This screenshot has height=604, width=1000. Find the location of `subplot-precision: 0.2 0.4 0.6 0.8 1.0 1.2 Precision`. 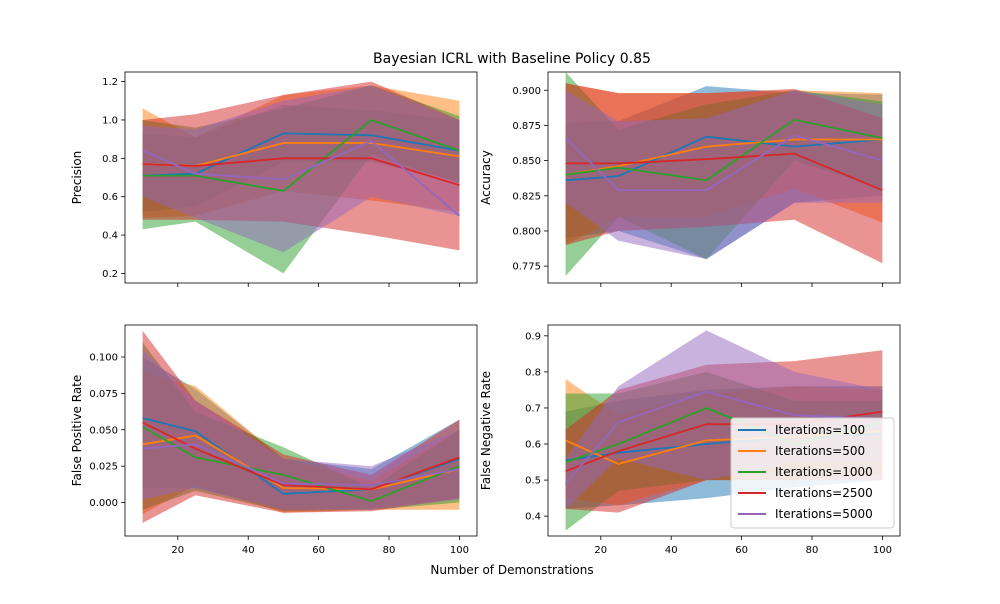

subplot-precision: 0.2 0.4 0.6 0.8 1.0 1.2 Precision is located at coordinates (274, 179).